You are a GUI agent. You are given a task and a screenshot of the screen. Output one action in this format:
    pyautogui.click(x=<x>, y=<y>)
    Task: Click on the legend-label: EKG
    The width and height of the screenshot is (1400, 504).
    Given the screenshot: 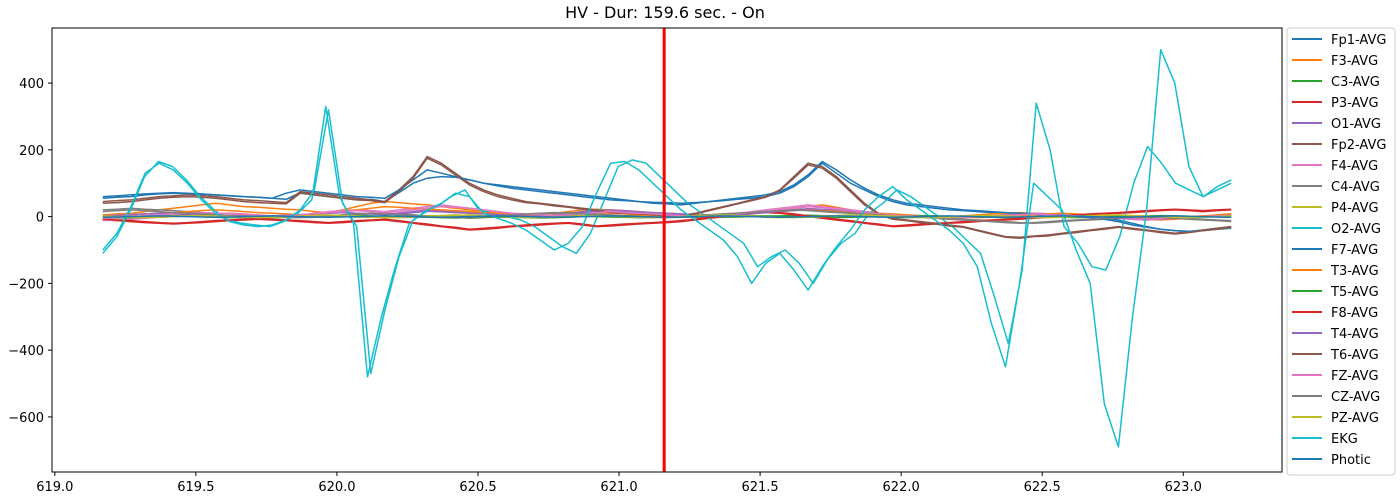 What is the action you would take?
    pyautogui.click(x=1344, y=439)
    